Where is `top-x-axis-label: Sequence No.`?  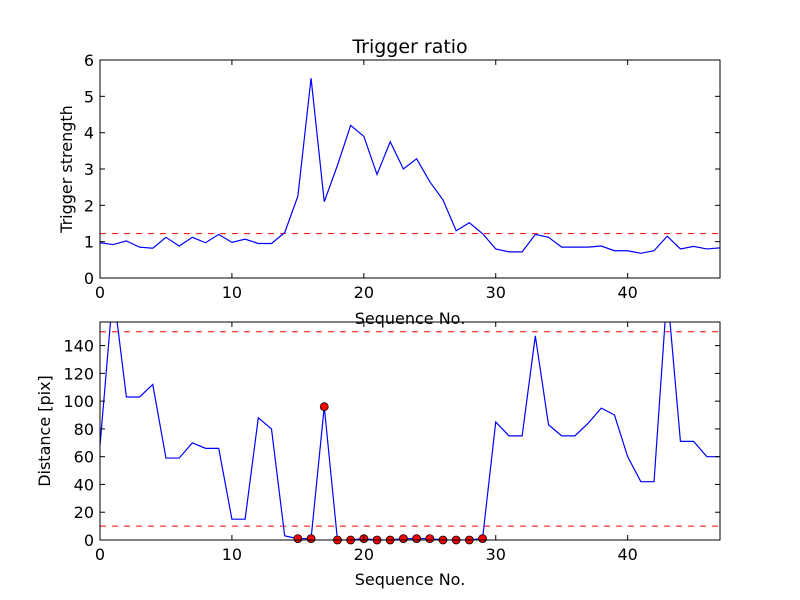
top-x-axis-label: Sequence No. is located at coordinates (410, 318).